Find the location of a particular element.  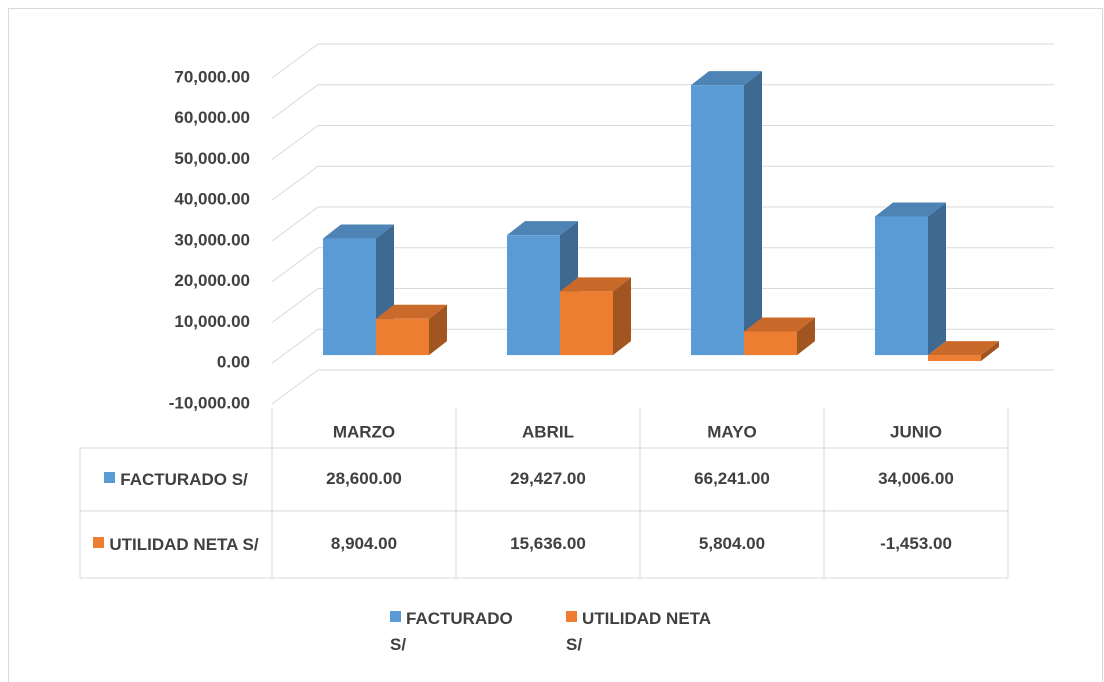

y-tick-label: 0.00 is located at coordinates (233, 362).